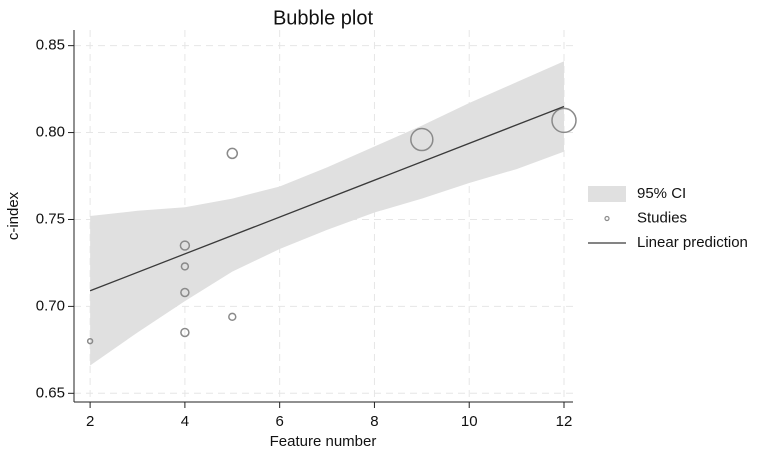 This screenshot has width=769, height=460. What do you see at coordinates (323, 441) in the screenshot?
I see `x-axis-label: Feature number` at bounding box center [323, 441].